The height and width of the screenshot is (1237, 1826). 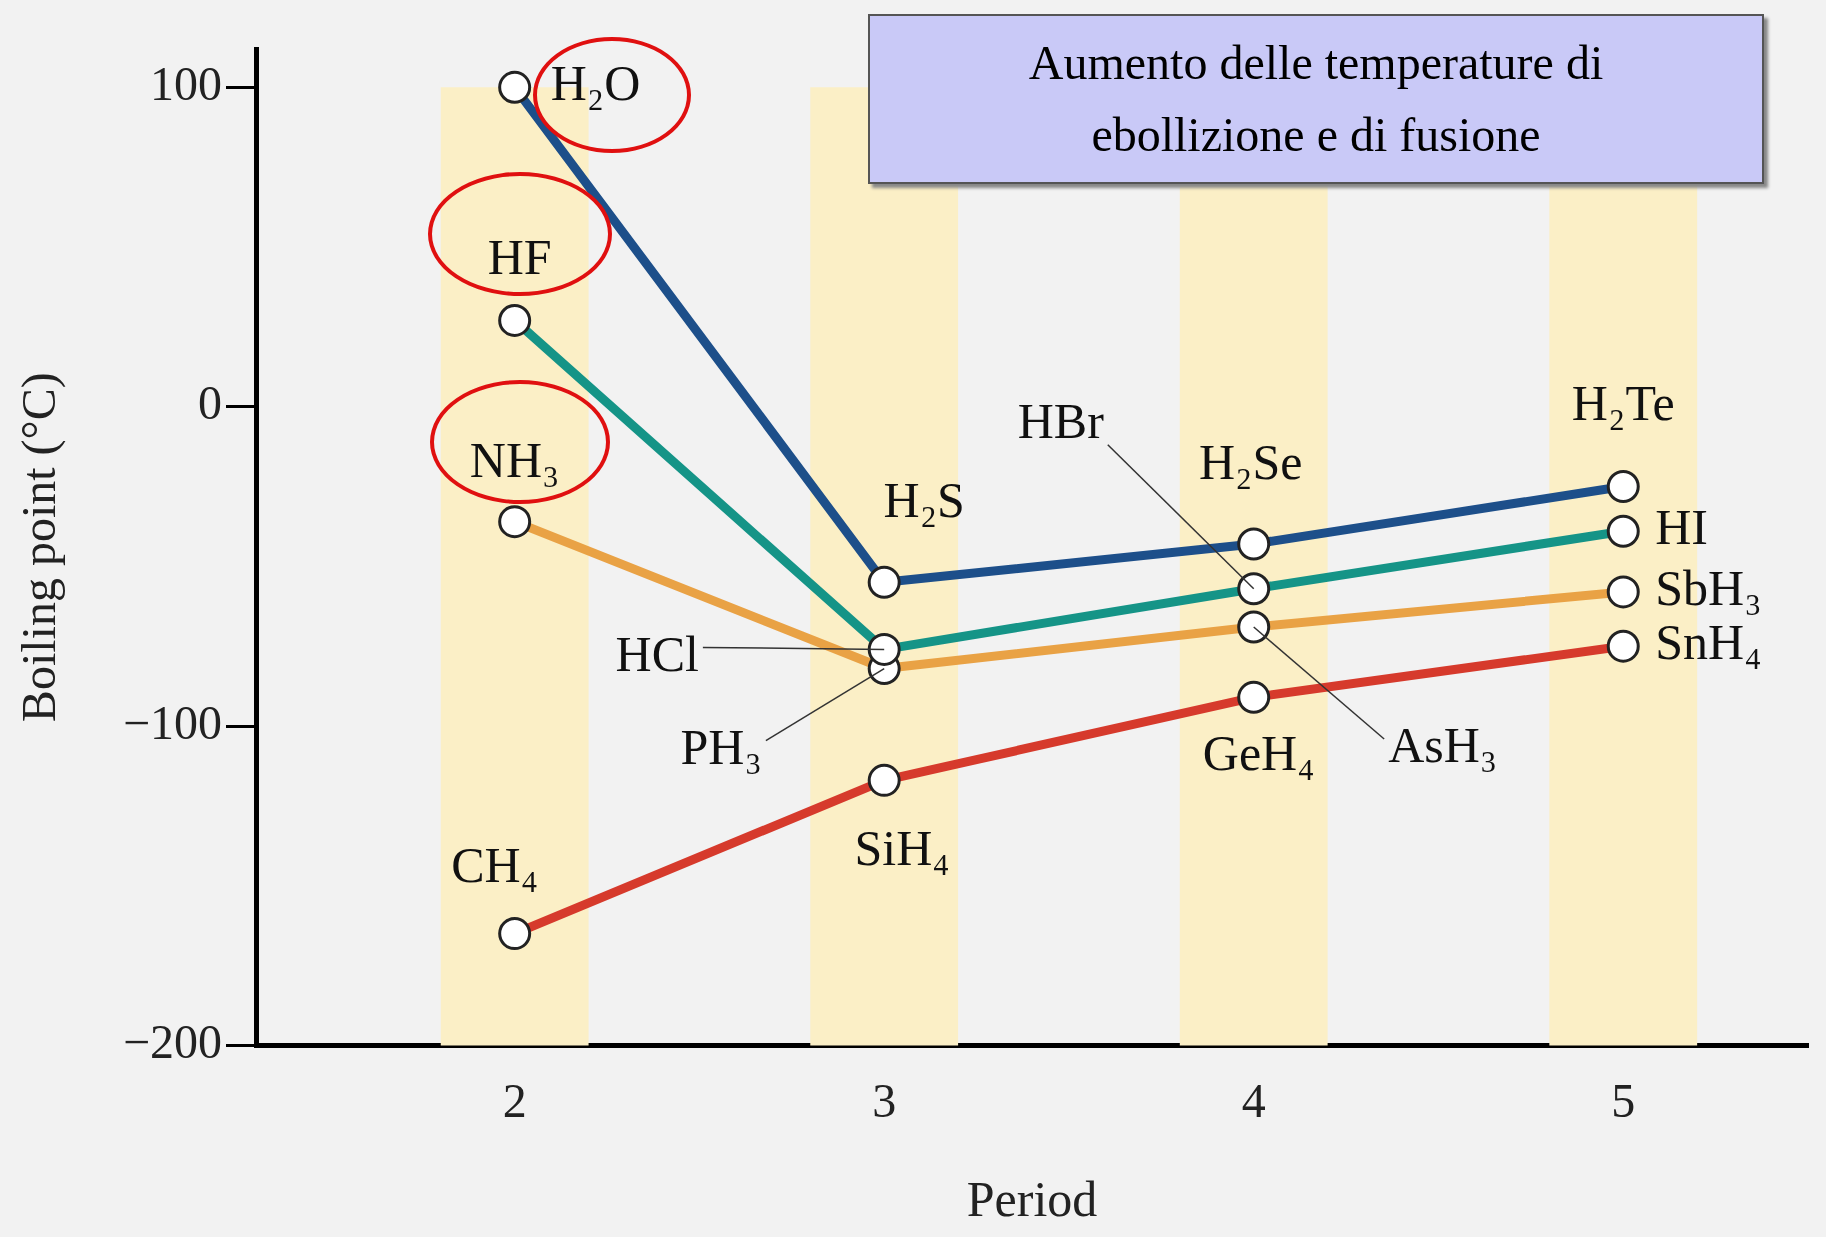 What do you see at coordinates (514, 1100) in the screenshot?
I see `x-tick-label: 2` at bounding box center [514, 1100].